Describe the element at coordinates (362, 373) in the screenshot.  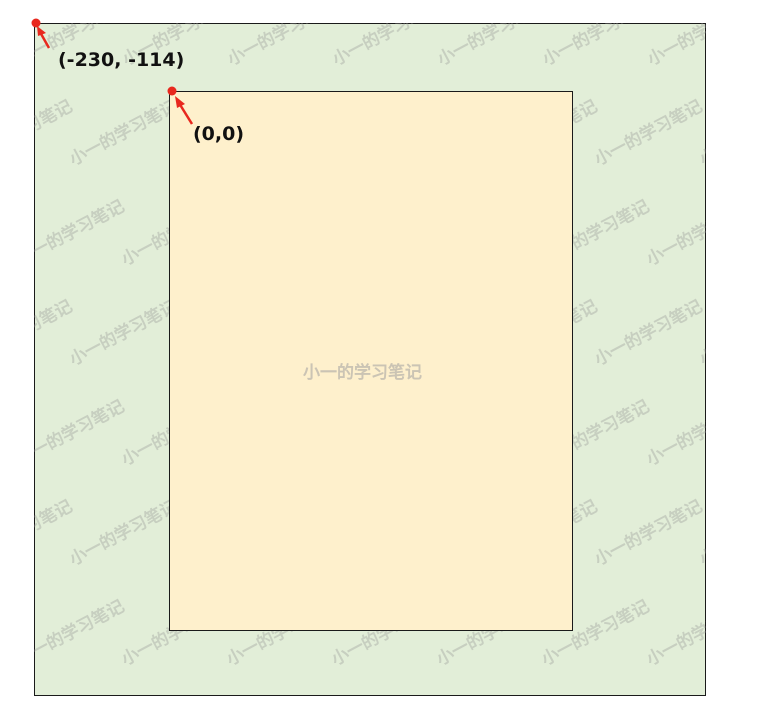
I see `center-watermark: 小一的学习笔记` at that location.